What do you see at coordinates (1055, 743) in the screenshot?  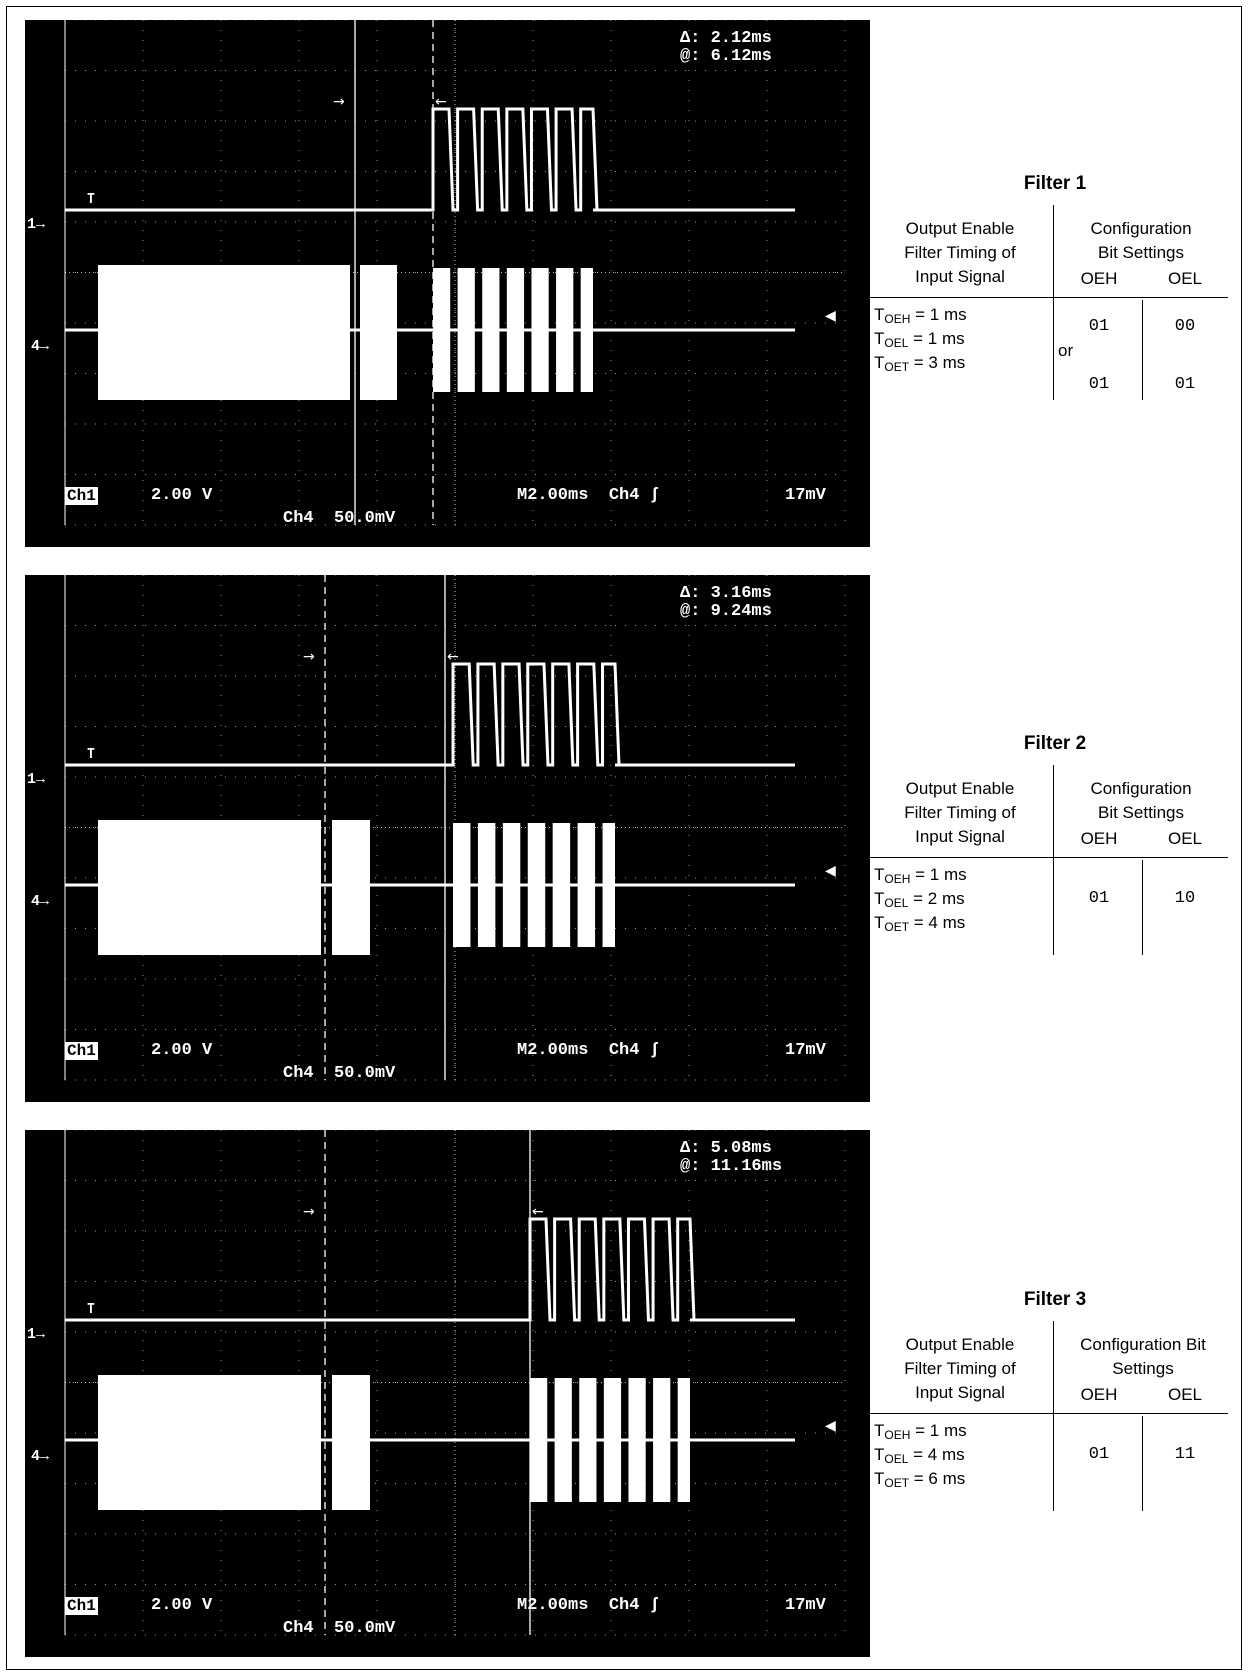 I see `filter-2-title: Filter 2` at bounding box center [1055, 743].